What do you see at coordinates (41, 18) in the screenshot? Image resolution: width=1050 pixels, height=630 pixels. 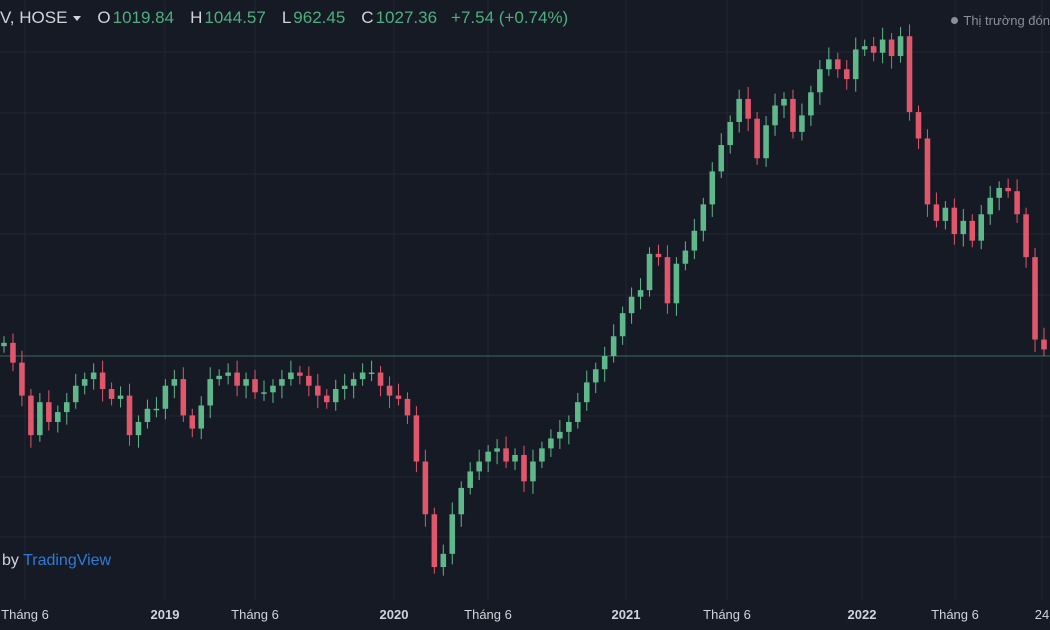 I see `symbol-selector: V, HOSE` at bounding box center [41, 18].